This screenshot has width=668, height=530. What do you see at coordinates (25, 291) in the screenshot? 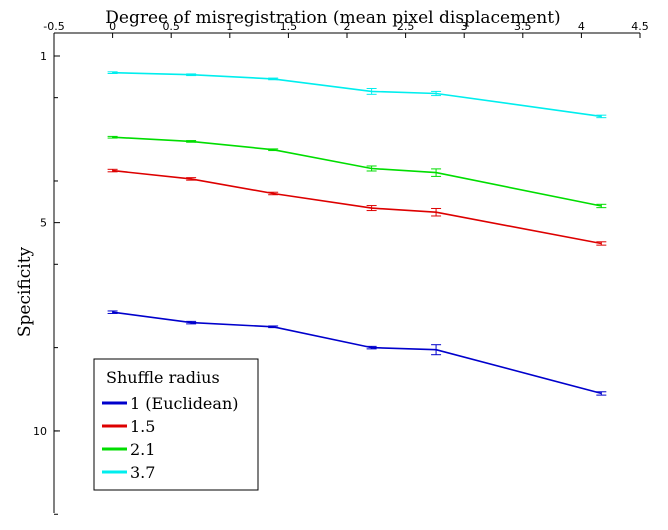
I see `y-axis-title: Specificity` at bounding box center [25, 291].